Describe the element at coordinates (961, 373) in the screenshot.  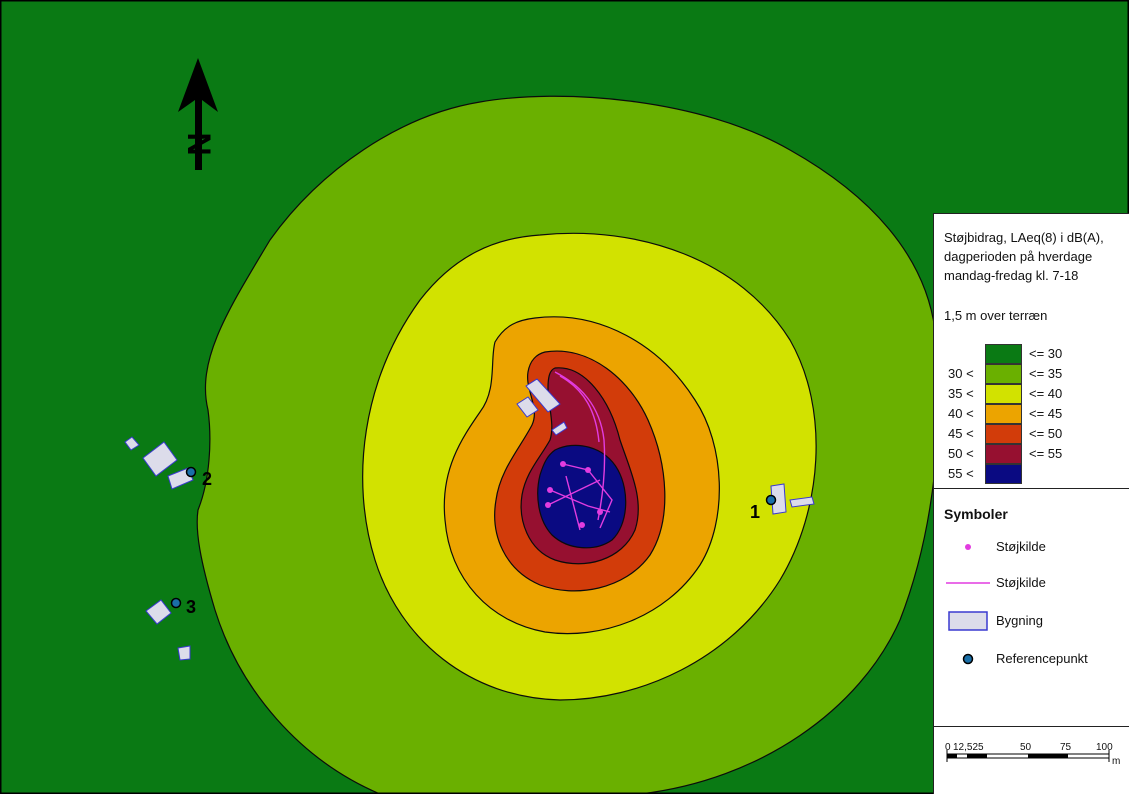
I see `class-lower-bound: 30 <` at that location.